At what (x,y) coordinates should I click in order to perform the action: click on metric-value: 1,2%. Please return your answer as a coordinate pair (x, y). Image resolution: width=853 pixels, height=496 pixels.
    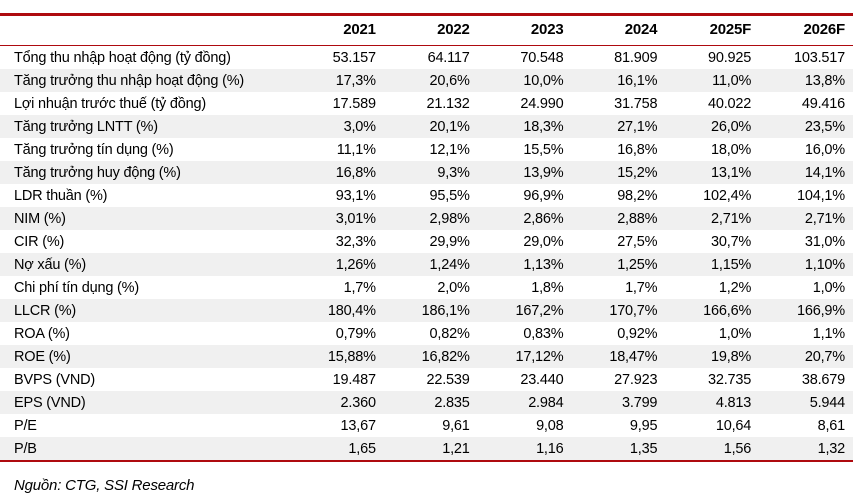
    Looking at the image, I should click on (735, 287).